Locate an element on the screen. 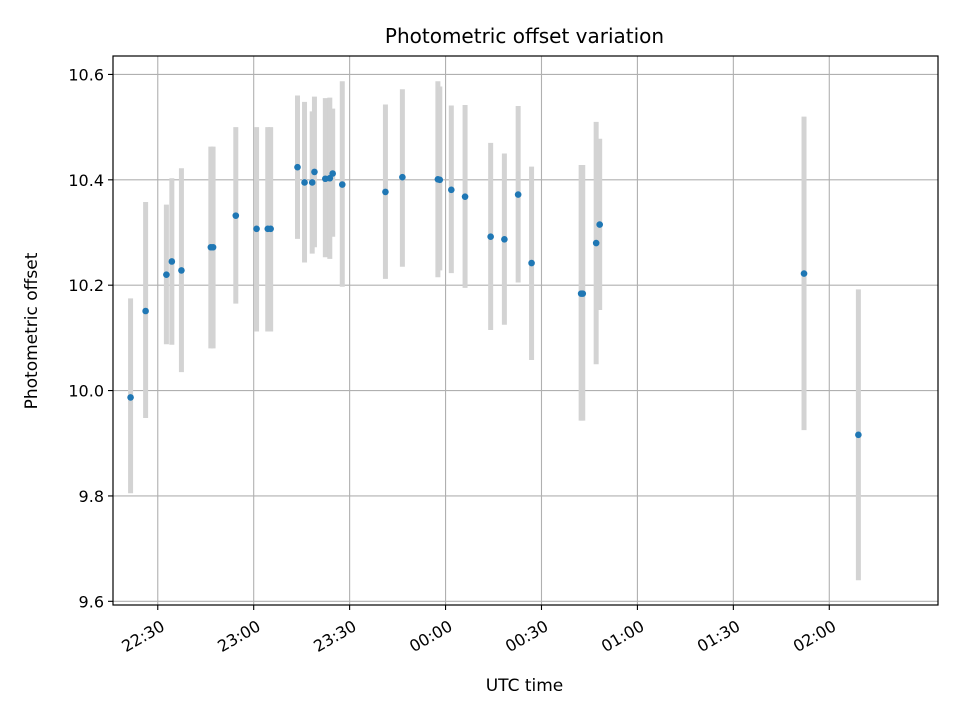 This screenshot has width=960, height=720. chart-title: Photometric offset variation is located at coordinates (524, 36).